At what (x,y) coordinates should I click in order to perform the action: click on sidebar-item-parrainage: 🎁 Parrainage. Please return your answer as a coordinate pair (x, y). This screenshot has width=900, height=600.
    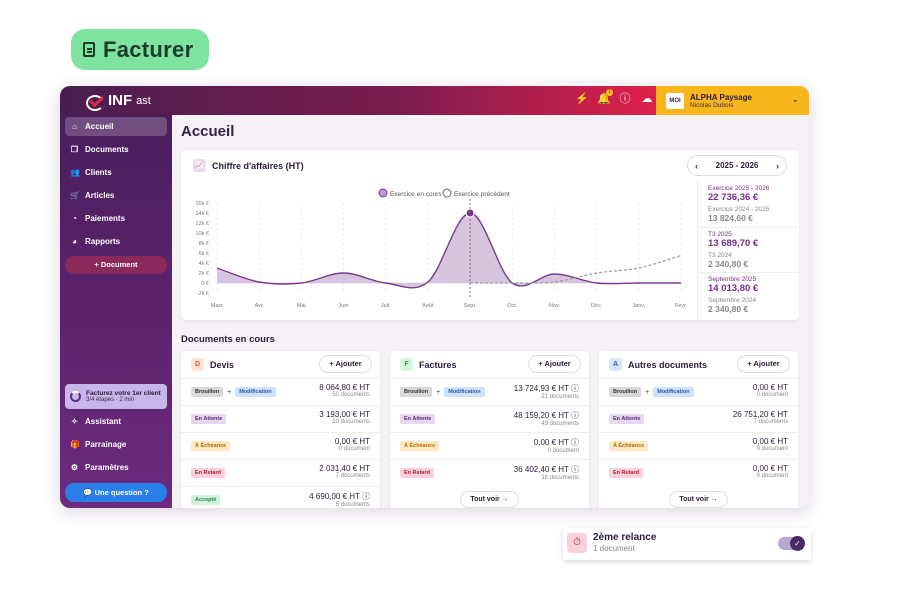
    Looking at the image, I should click on (116, 444).